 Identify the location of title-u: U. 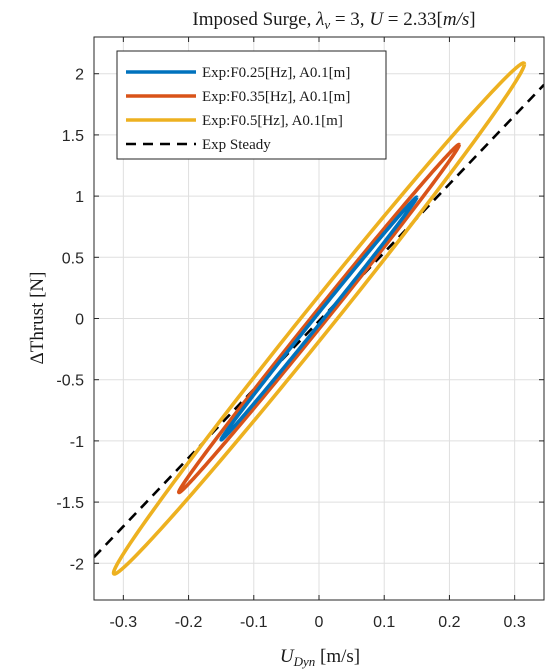
(376, 19).